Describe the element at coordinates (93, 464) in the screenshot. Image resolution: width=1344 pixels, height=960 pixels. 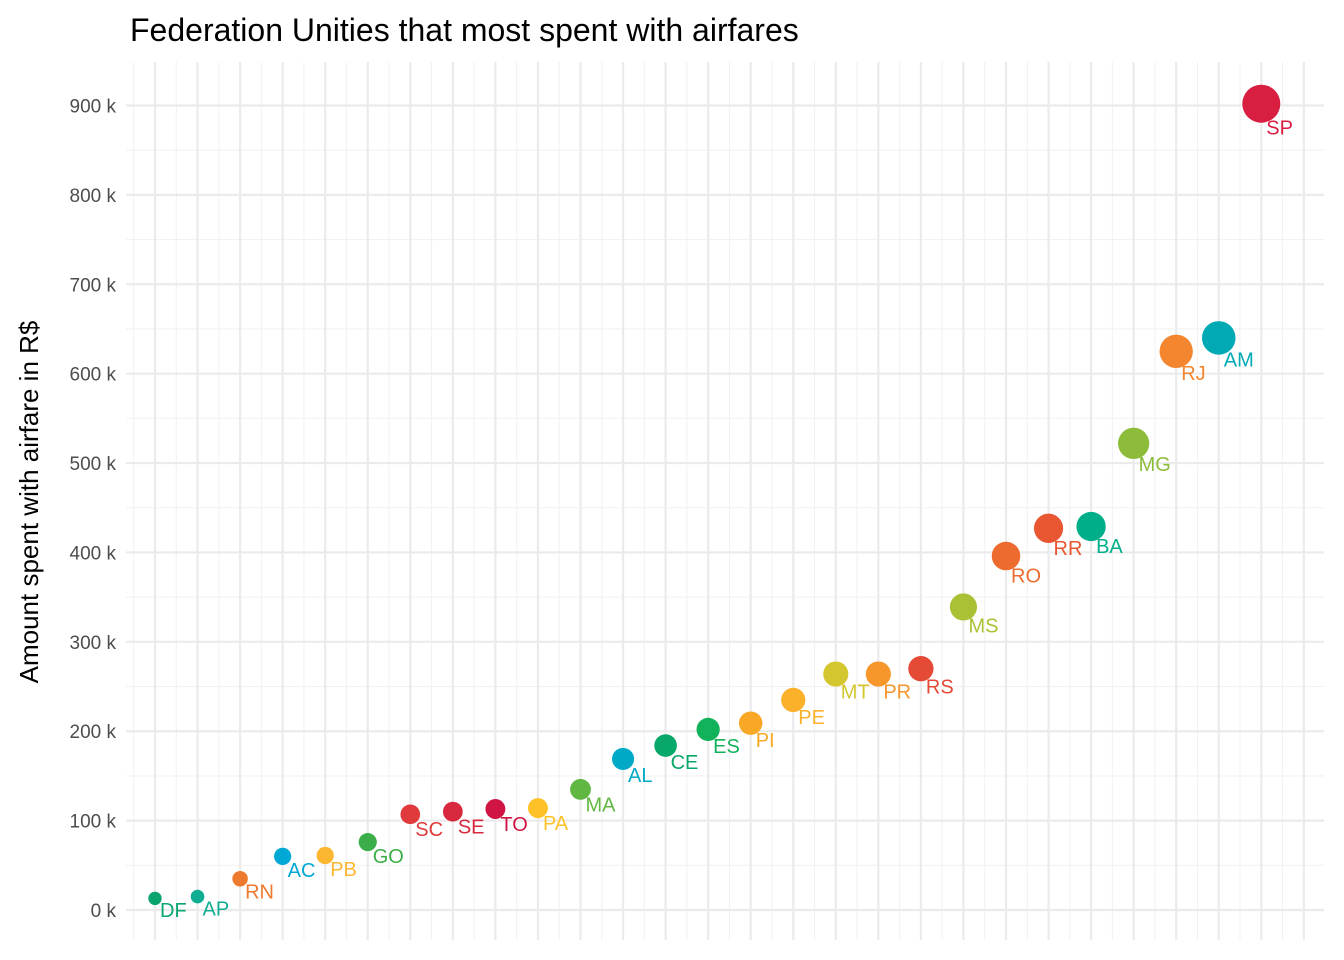
I see `y-tick-label: 500 k` at that location.